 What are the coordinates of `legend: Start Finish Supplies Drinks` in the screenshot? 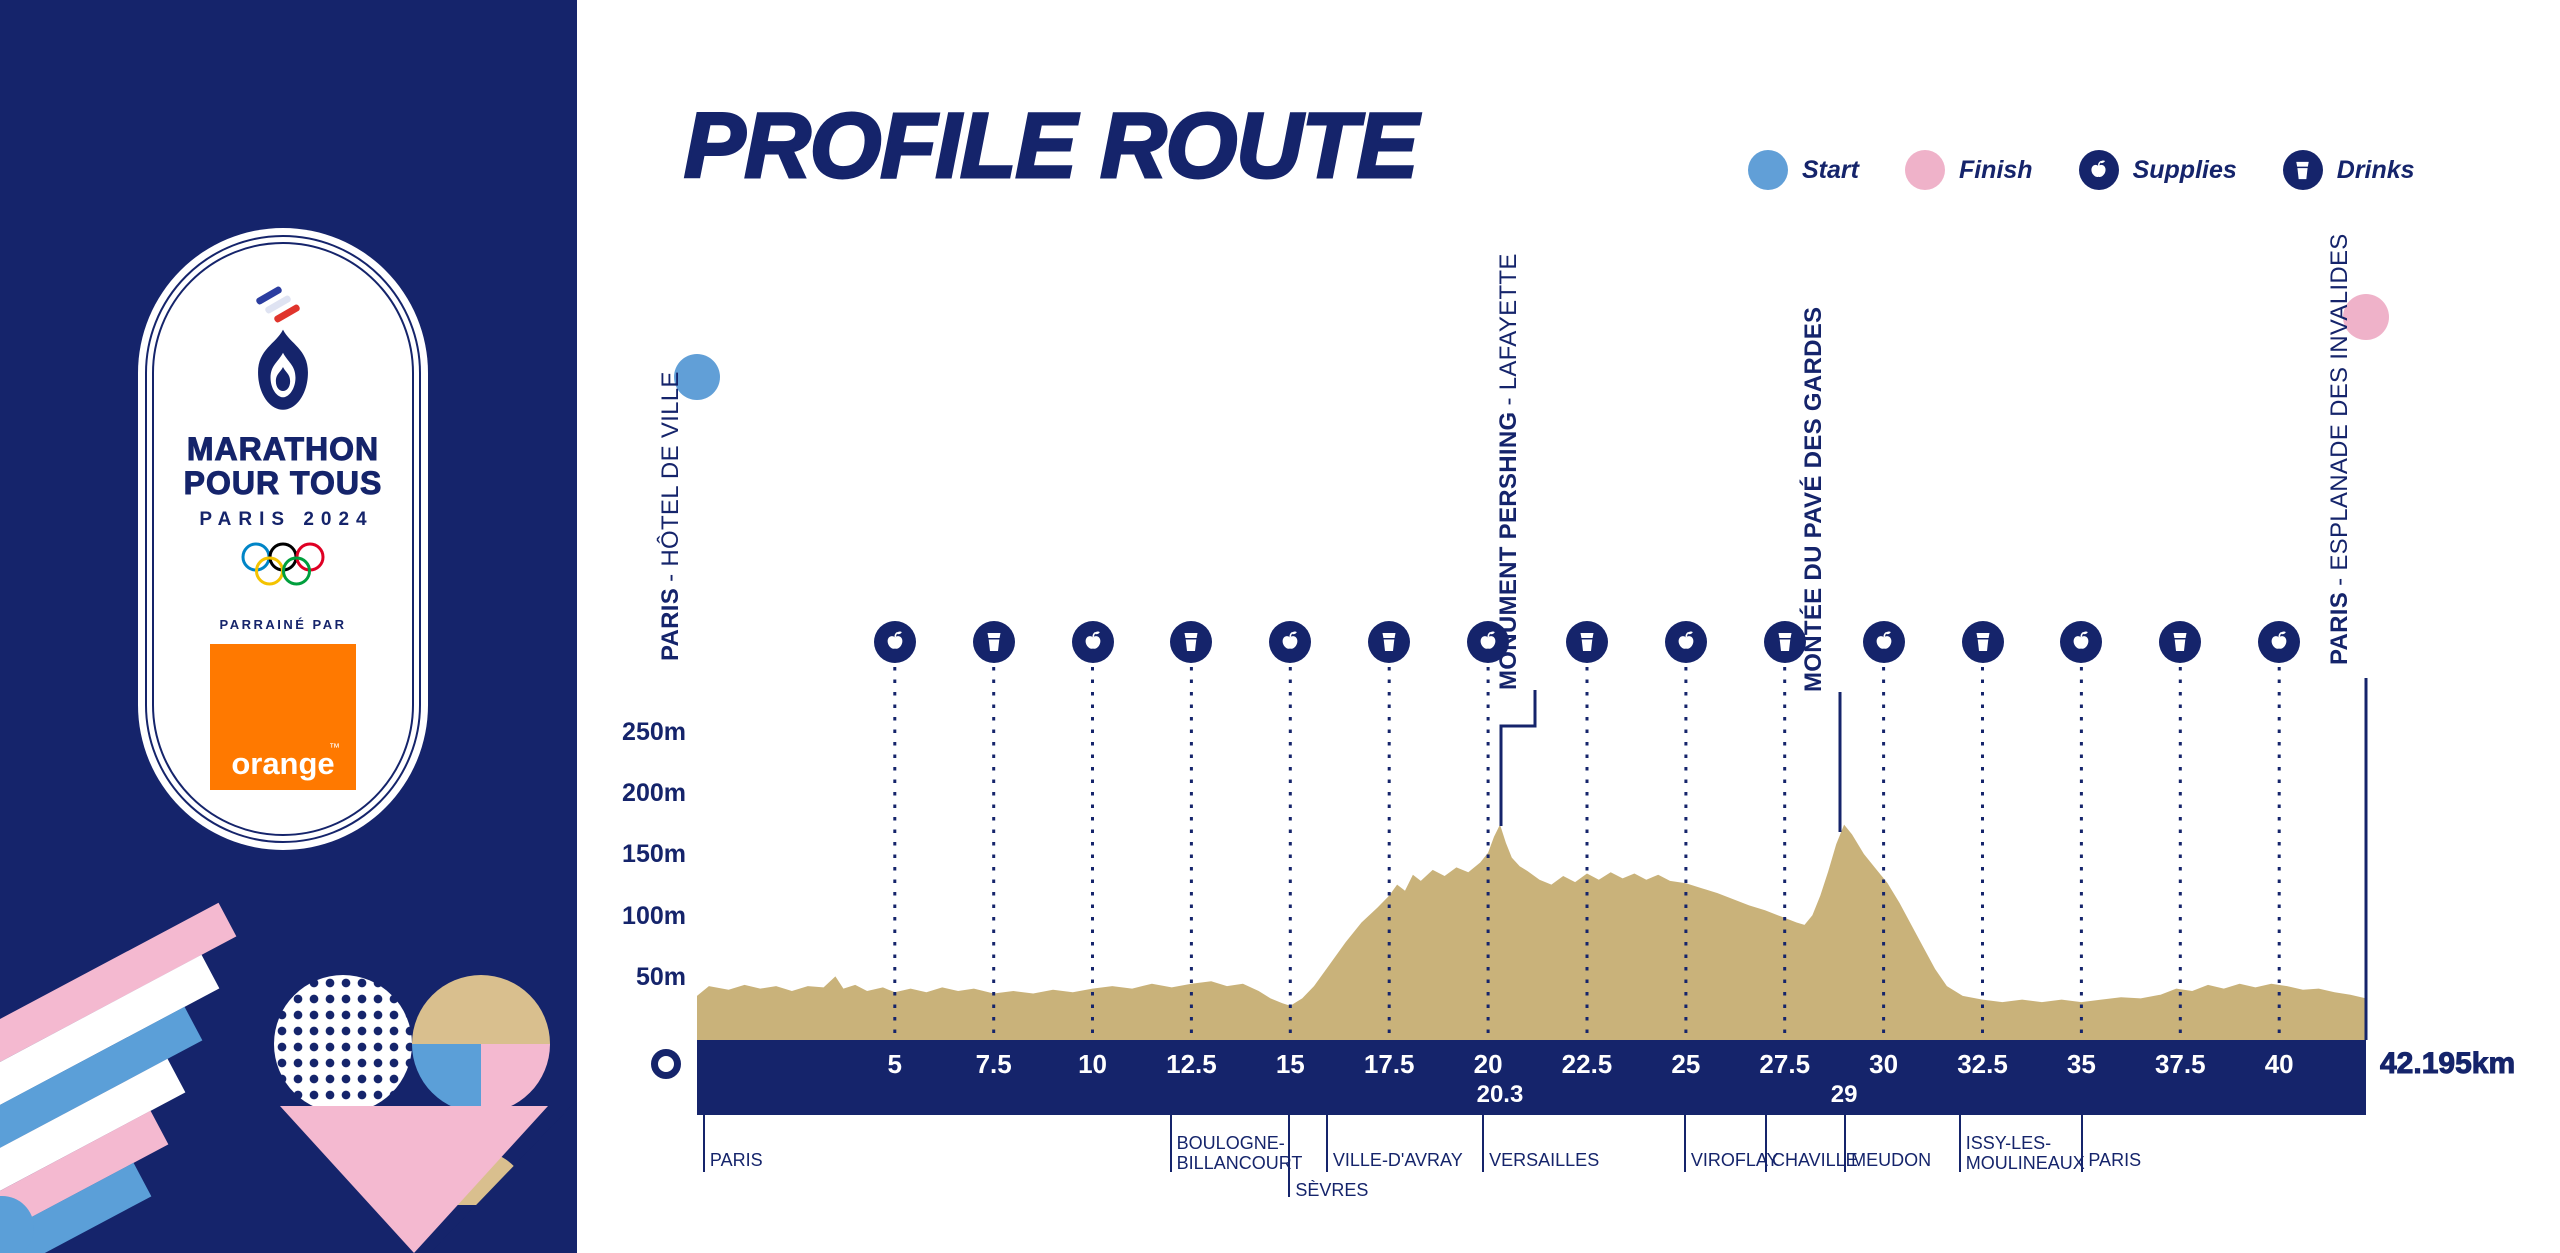 It's located at (2081, 170).